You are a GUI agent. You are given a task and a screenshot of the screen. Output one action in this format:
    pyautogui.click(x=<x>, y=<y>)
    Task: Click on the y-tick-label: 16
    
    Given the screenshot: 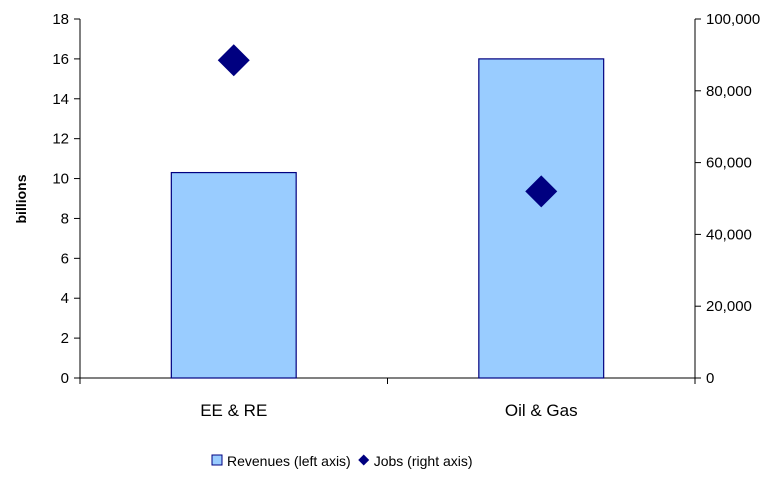 What is the action you would take?
    pyautogui.click(x=60, y=59)
    